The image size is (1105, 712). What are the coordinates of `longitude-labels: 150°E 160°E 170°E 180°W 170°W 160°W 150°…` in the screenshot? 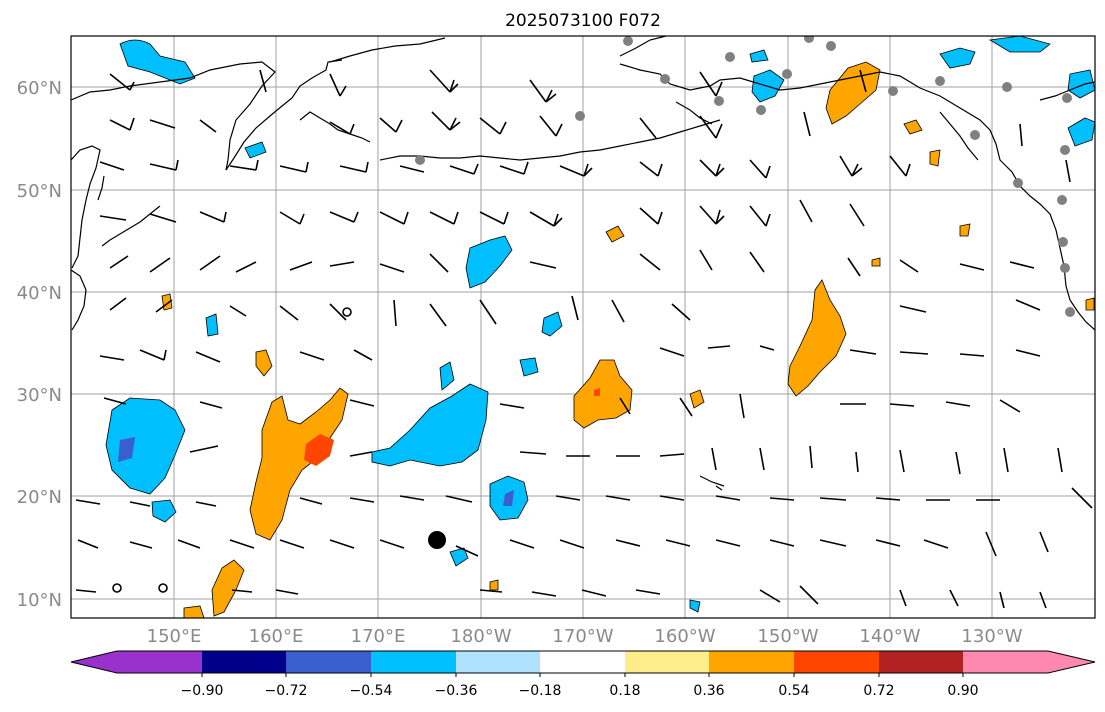 It's located at (585, 636).